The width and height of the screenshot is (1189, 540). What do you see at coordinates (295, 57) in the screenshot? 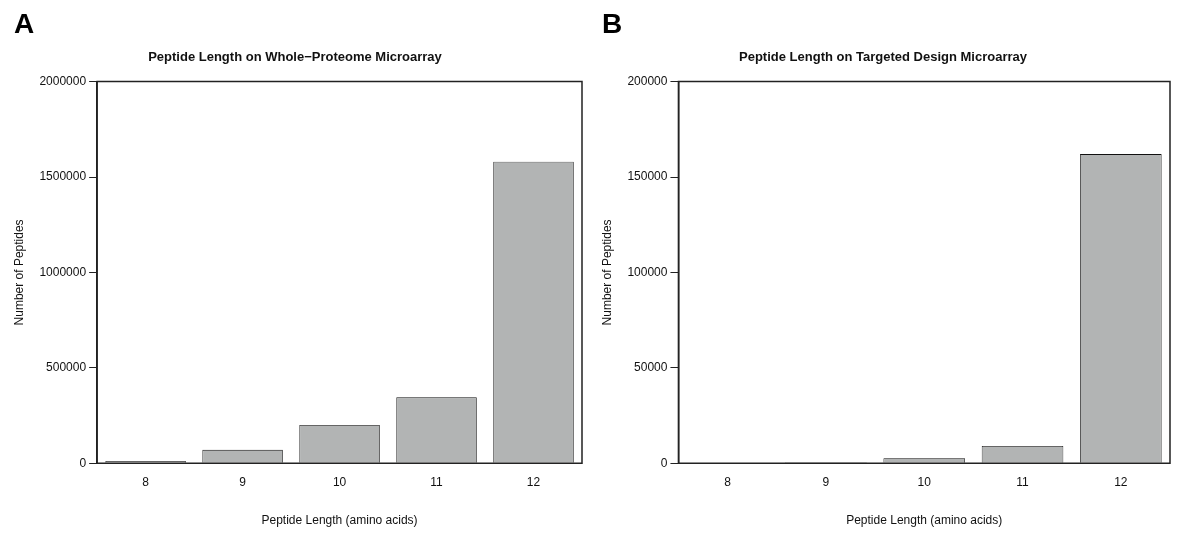
I see `chart-title: Peptide Length on Whole−Proteome Microarray` at bounding box center [295, 57].